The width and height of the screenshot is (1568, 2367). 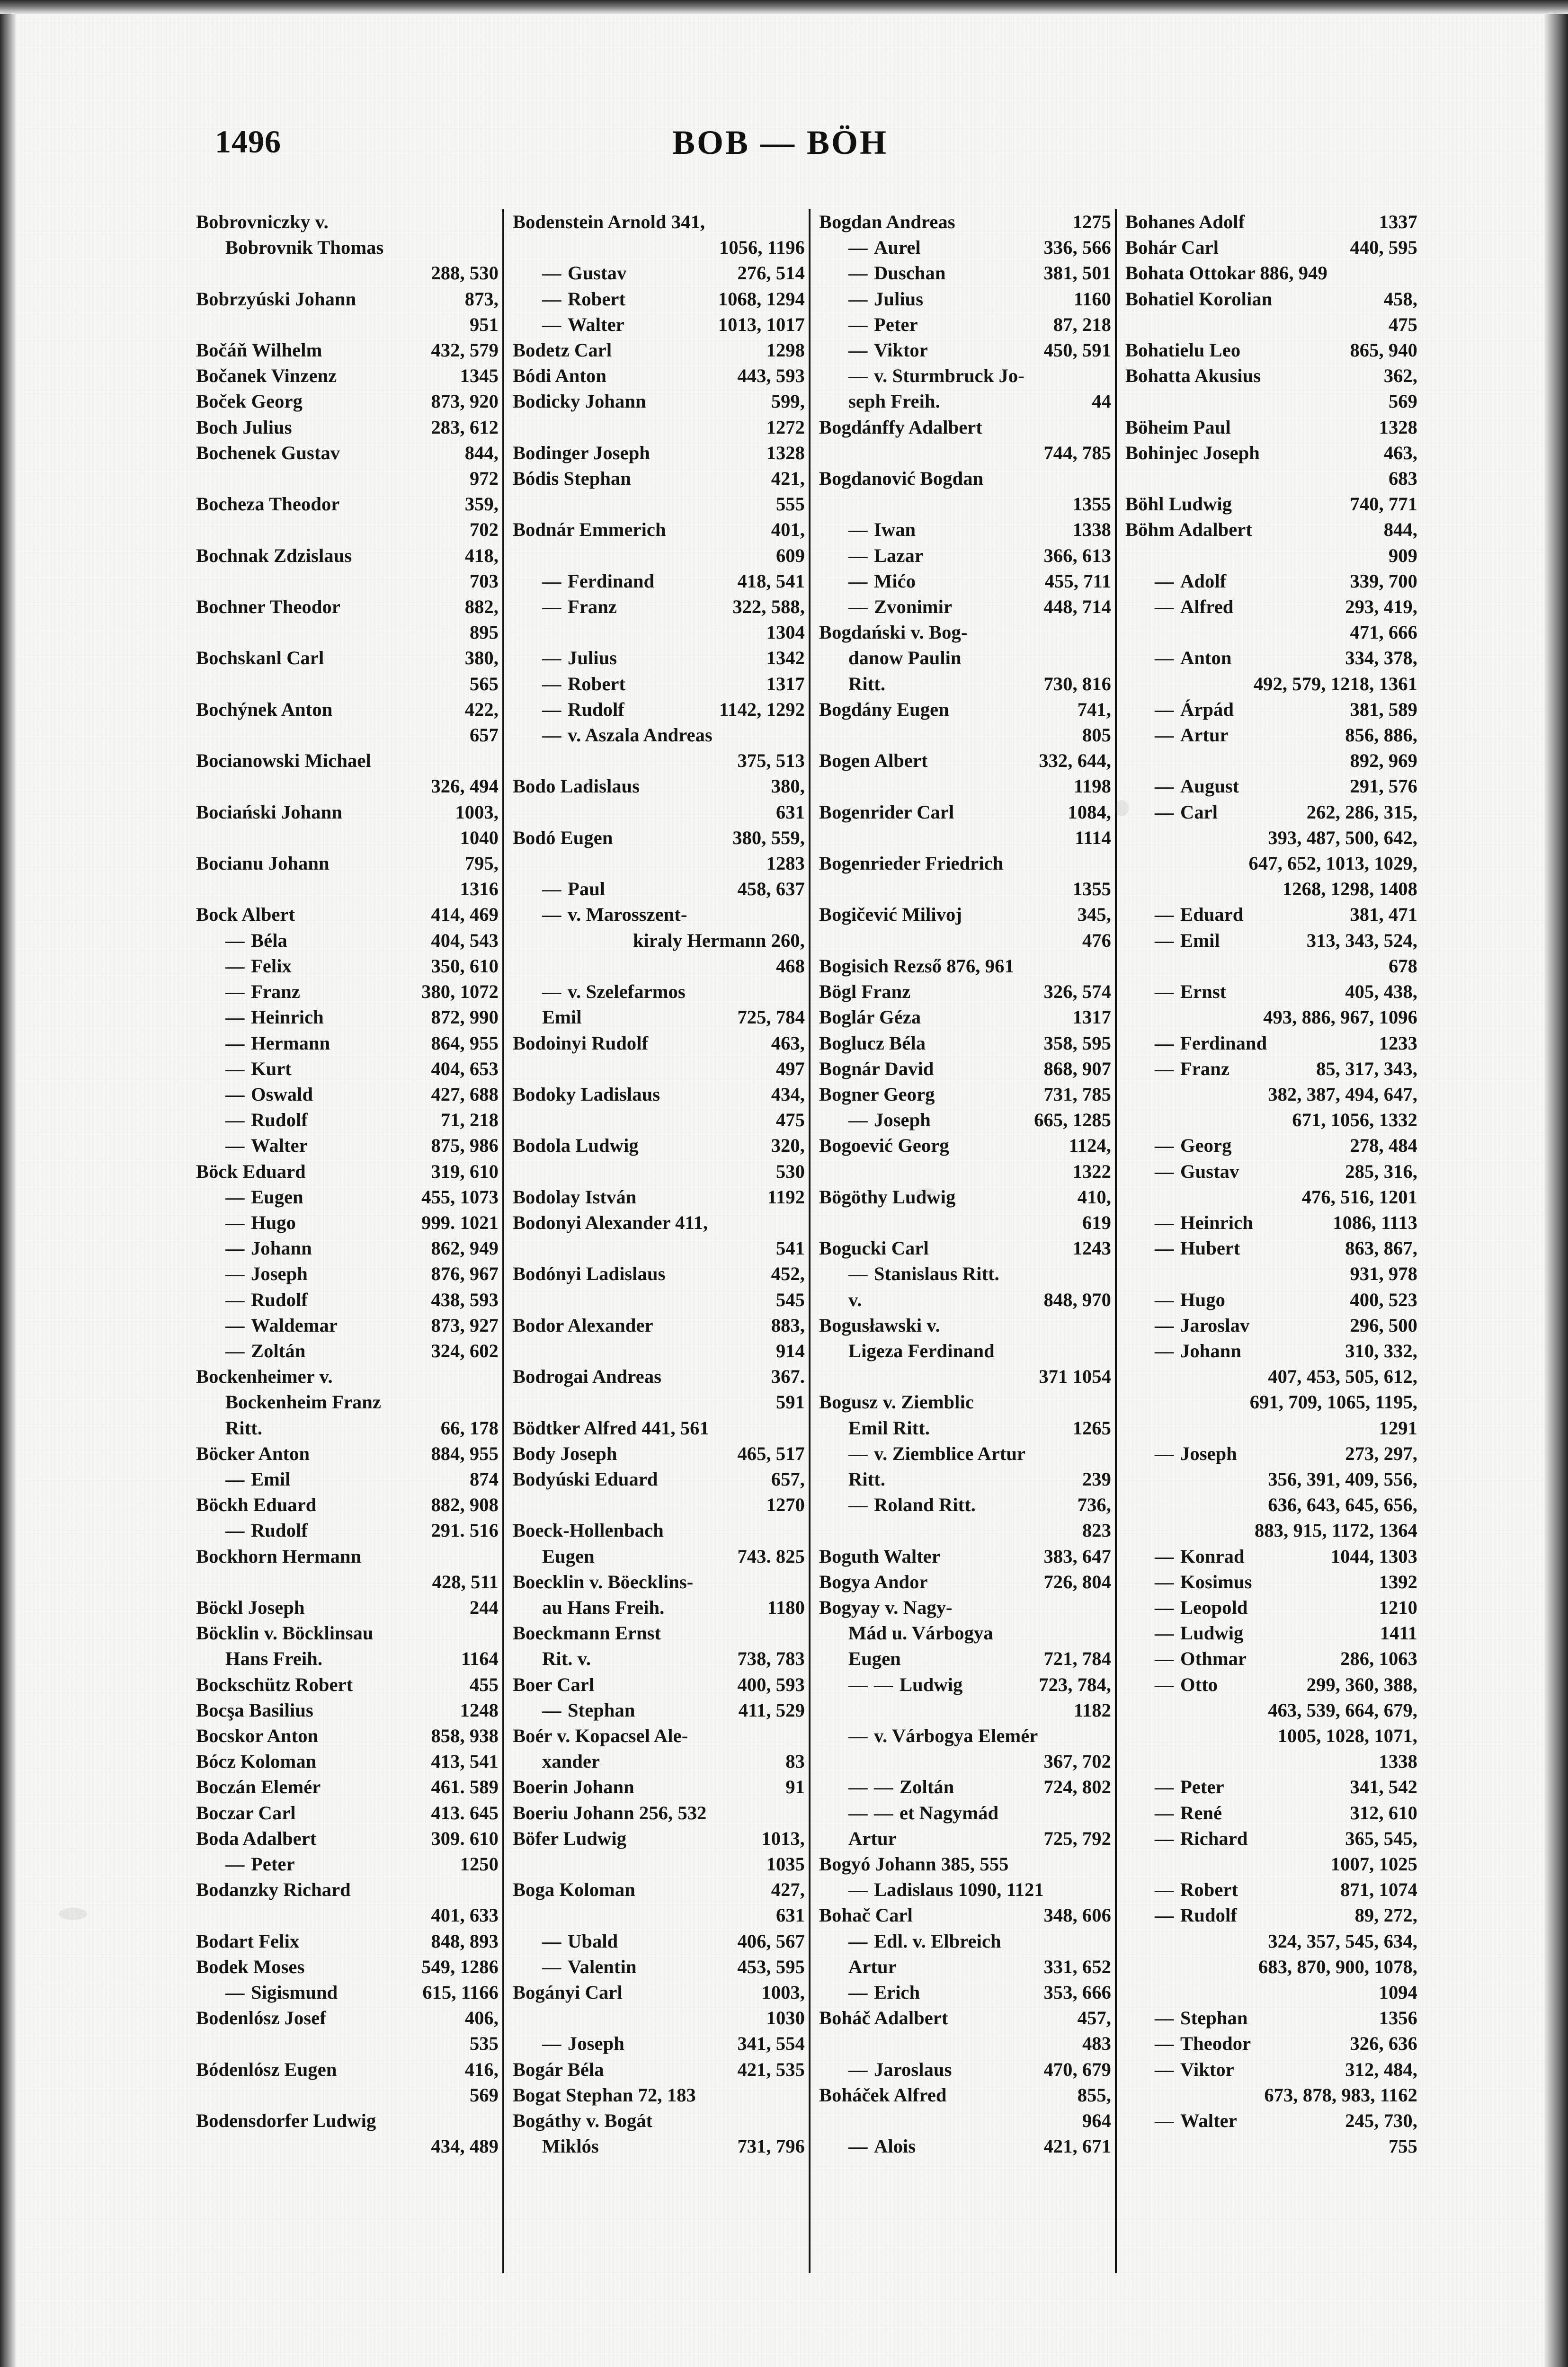 I want to click on entry-continuation-pages: 657, so click(x=484, y=735).